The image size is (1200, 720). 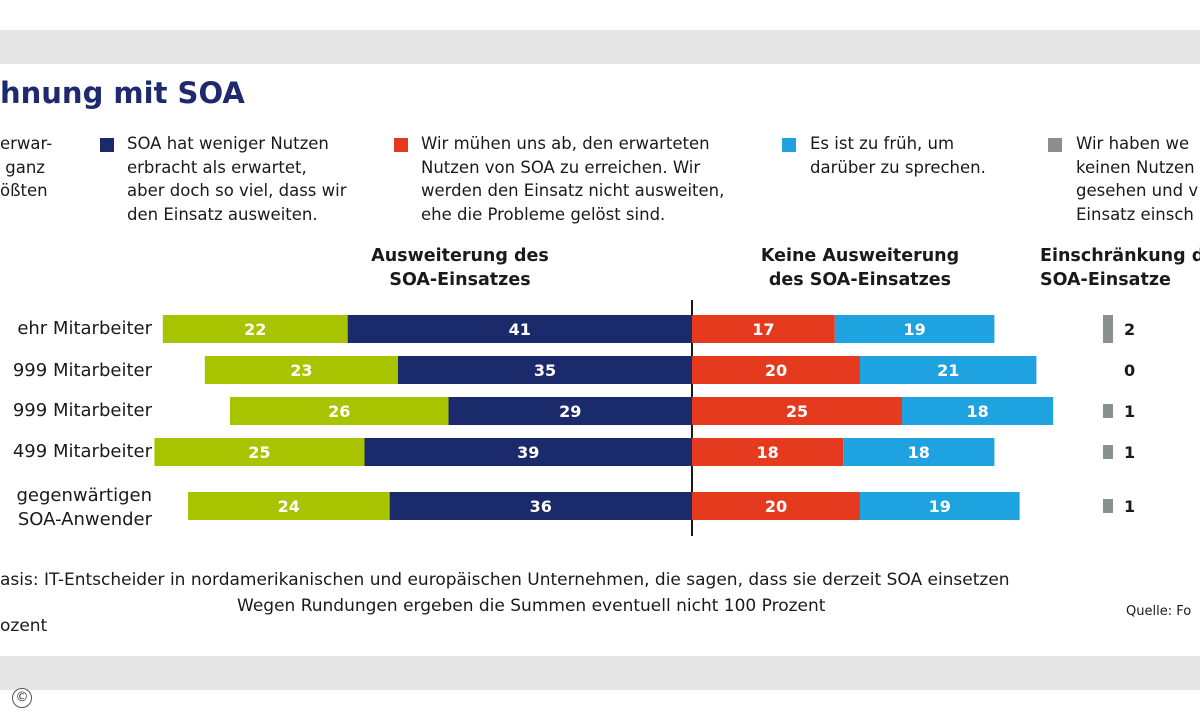 I want to click on legend-swatch-navy, so click(x=107, y=145).